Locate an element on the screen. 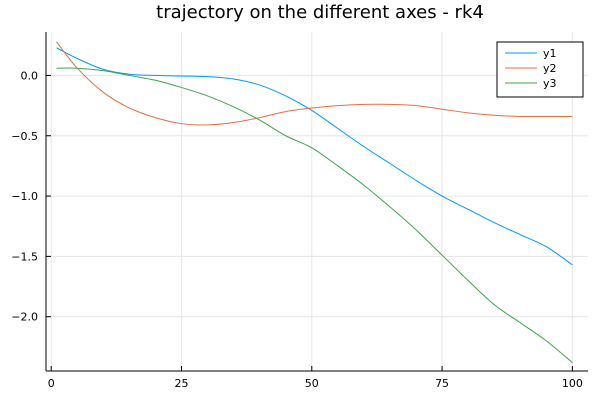  y-tick-label: −1.0 is located at coordinates (24, 196).